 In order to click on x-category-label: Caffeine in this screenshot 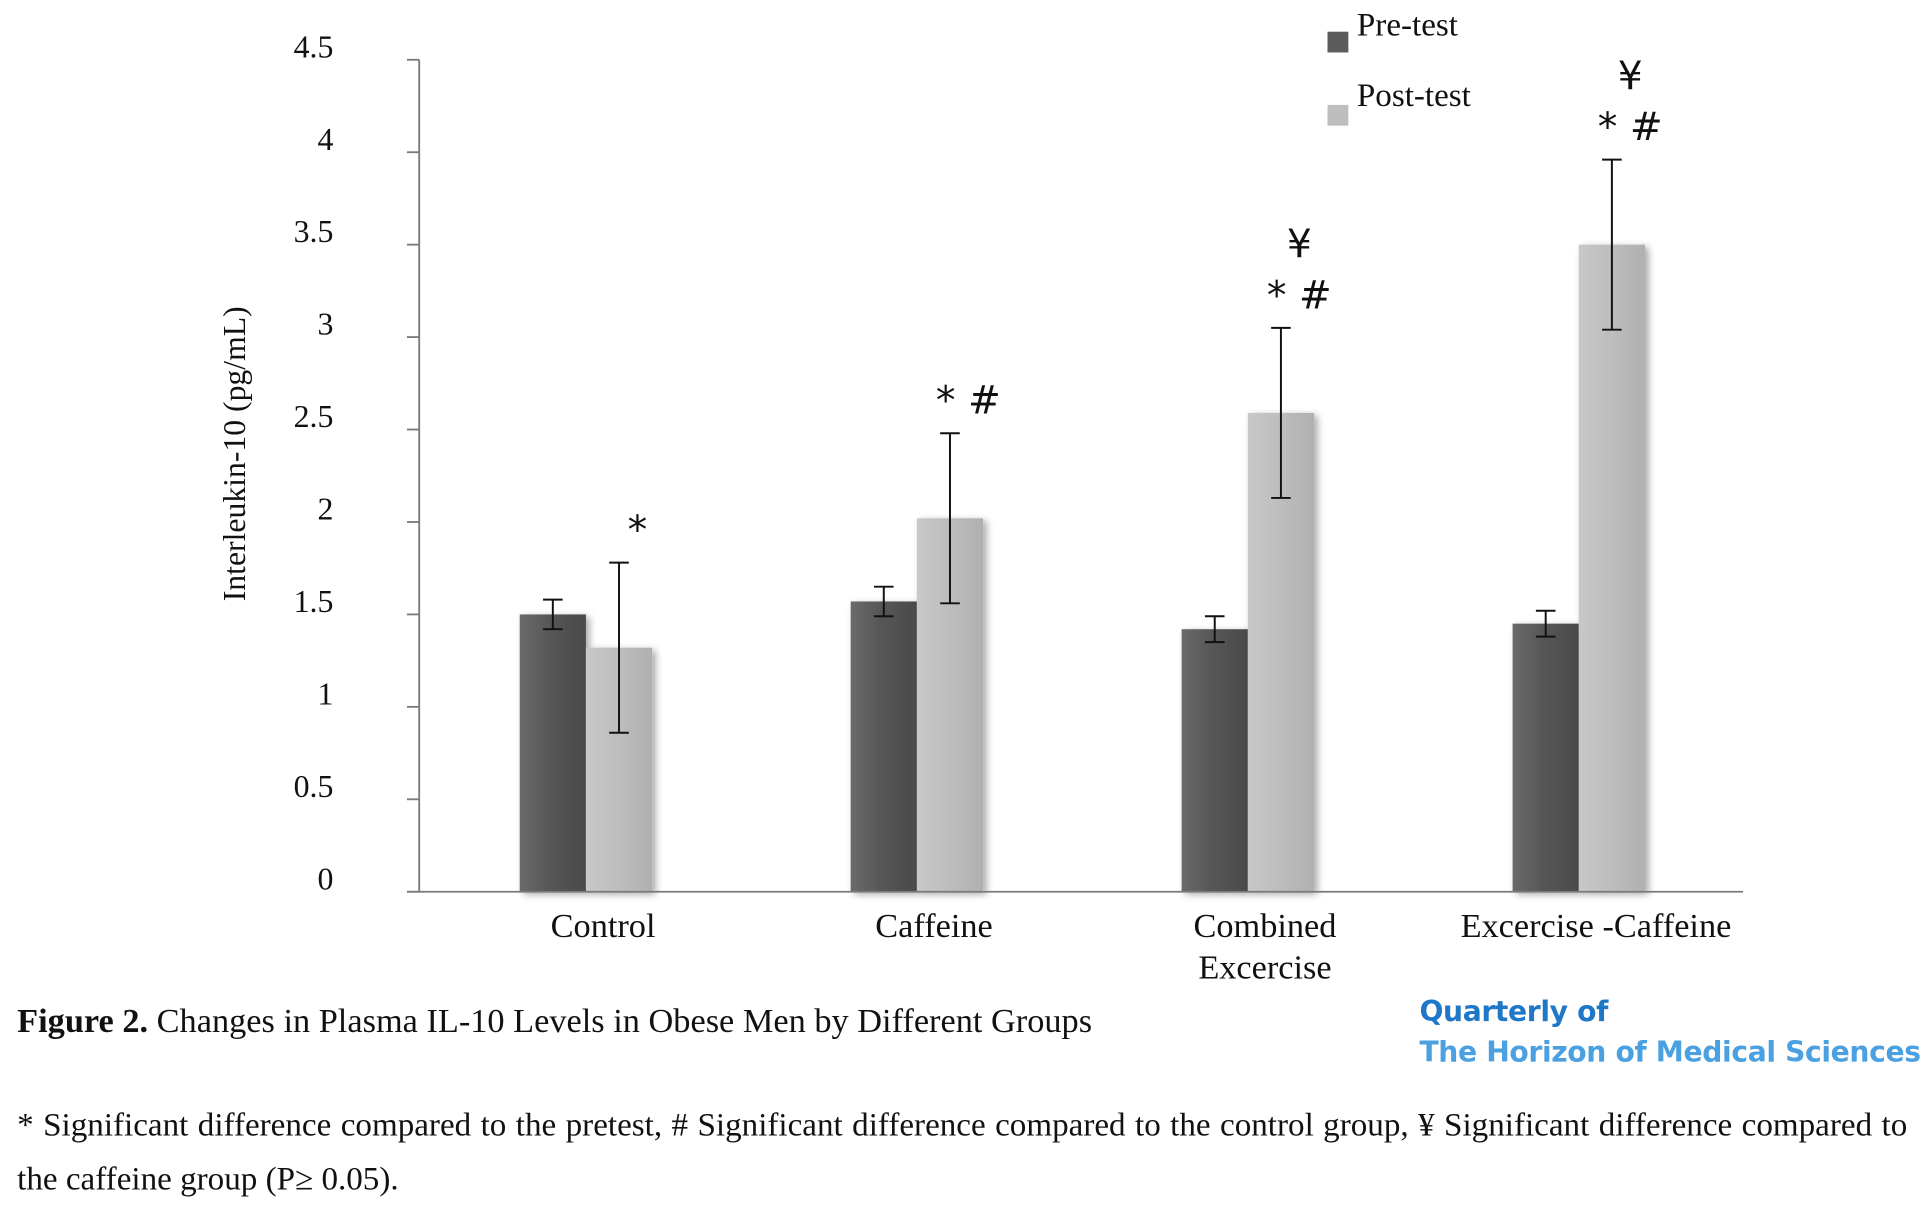, I will do `click(933, 926)`.